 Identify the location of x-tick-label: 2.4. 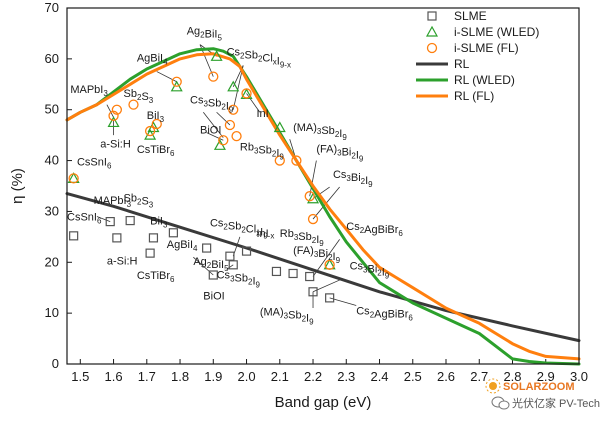
(379, 376).